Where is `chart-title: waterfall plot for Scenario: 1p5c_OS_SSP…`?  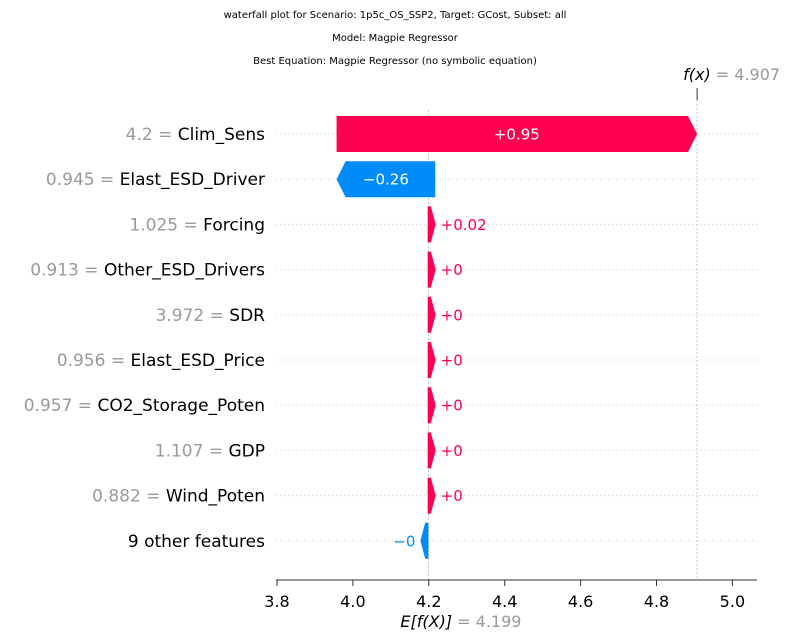 chart-title: waterfall plot for Scenario: 1p5c_OS_SSP… is located at coordinates (395, 15).